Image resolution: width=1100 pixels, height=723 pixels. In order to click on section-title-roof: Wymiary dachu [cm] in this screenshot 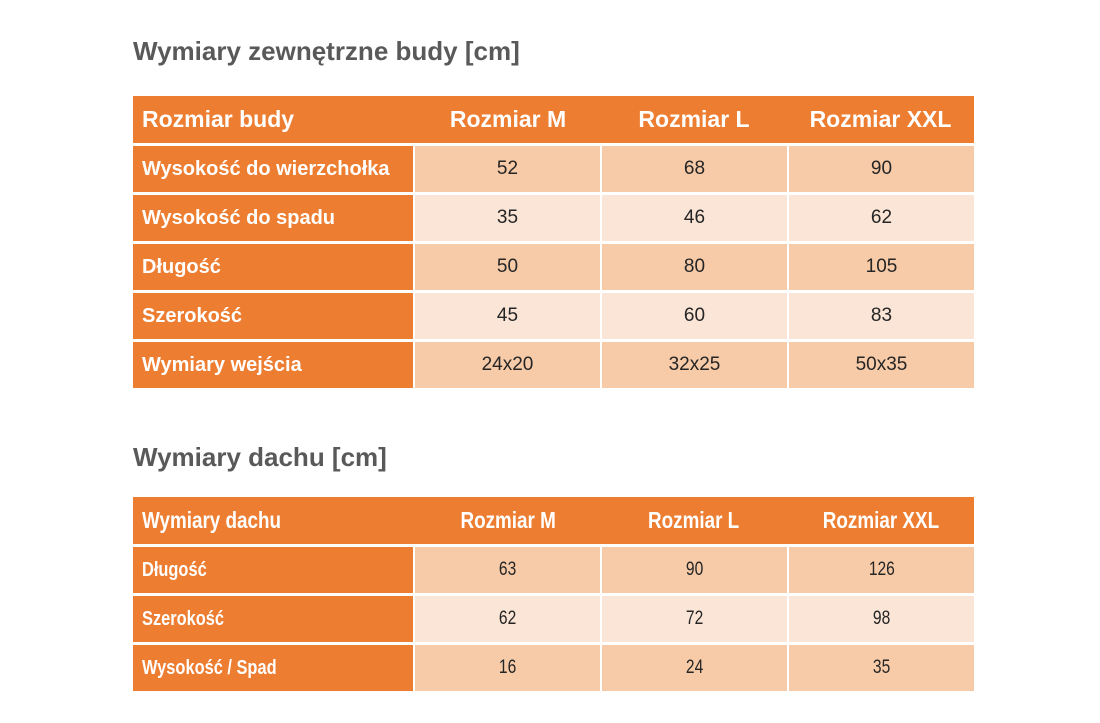, I will do `click(260, 457)`.